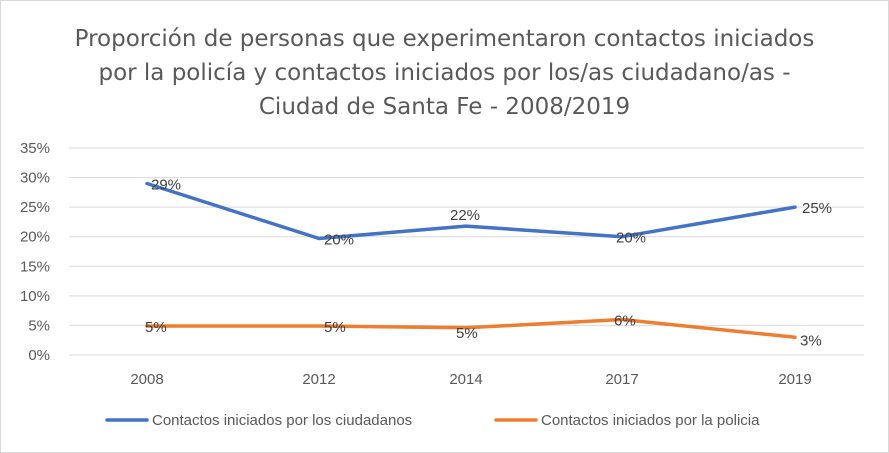 The width and height of the screenshot is (889, 453). I want to click on data-label: 25%, so click(817, 208).